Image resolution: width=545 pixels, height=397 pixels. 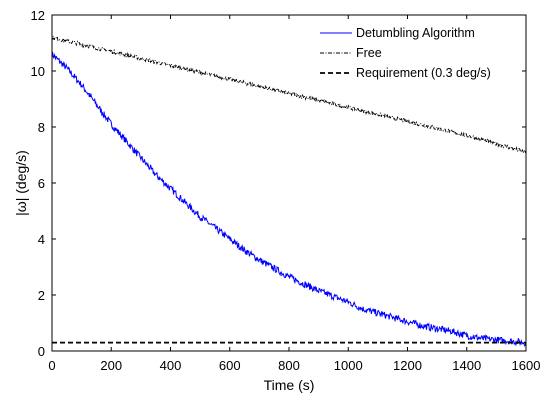 What do you see at coordinates (38, 71) in the screenshot?
I see `y-tick-label: 10` at bounding box center [38, 71].